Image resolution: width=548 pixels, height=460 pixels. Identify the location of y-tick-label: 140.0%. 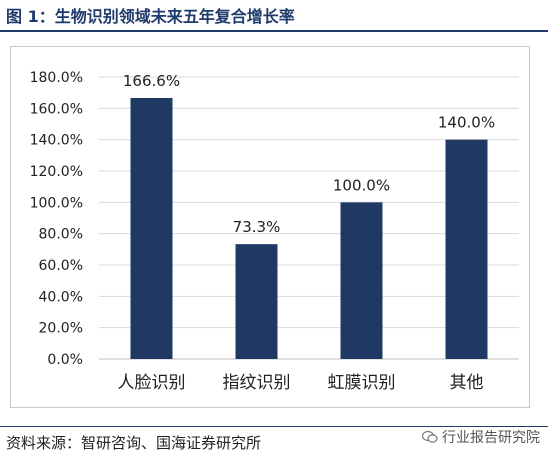
(56, 141).